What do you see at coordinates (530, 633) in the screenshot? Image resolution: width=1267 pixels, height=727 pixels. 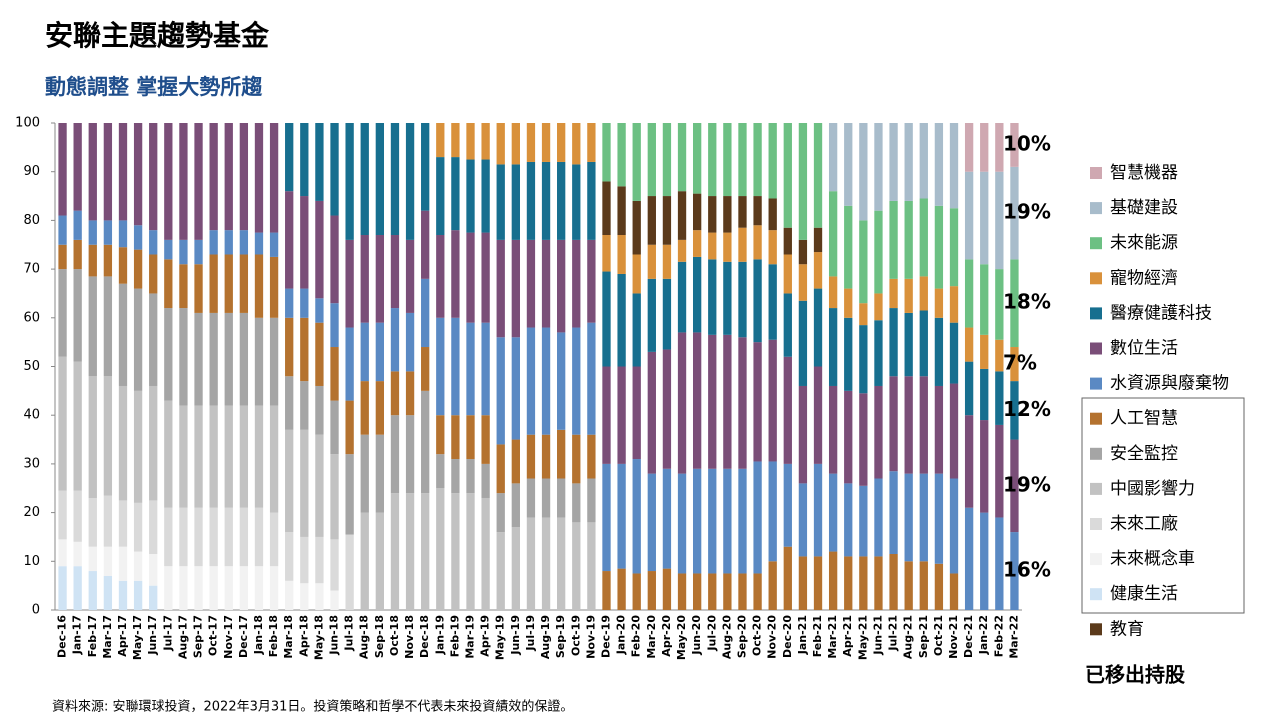 I see `x-tick-label: Jul-19` at bounding box center [530, 633].